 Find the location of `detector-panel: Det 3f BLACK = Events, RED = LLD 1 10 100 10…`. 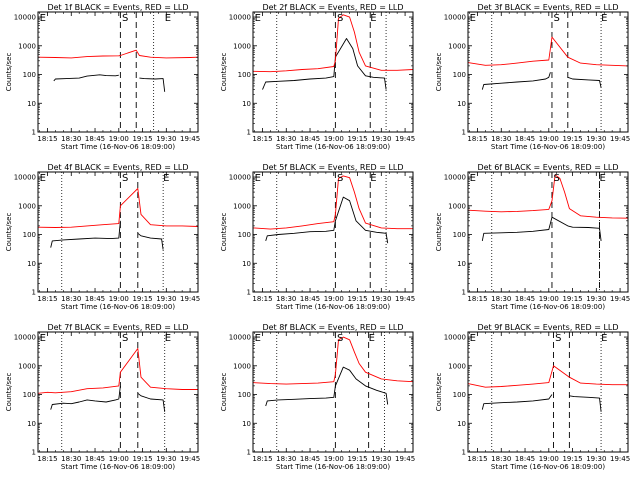

detector-panel: Det 3f BLACK = Events, RED = LLD 1 10 100 10… is located at coordinates (532, 77).